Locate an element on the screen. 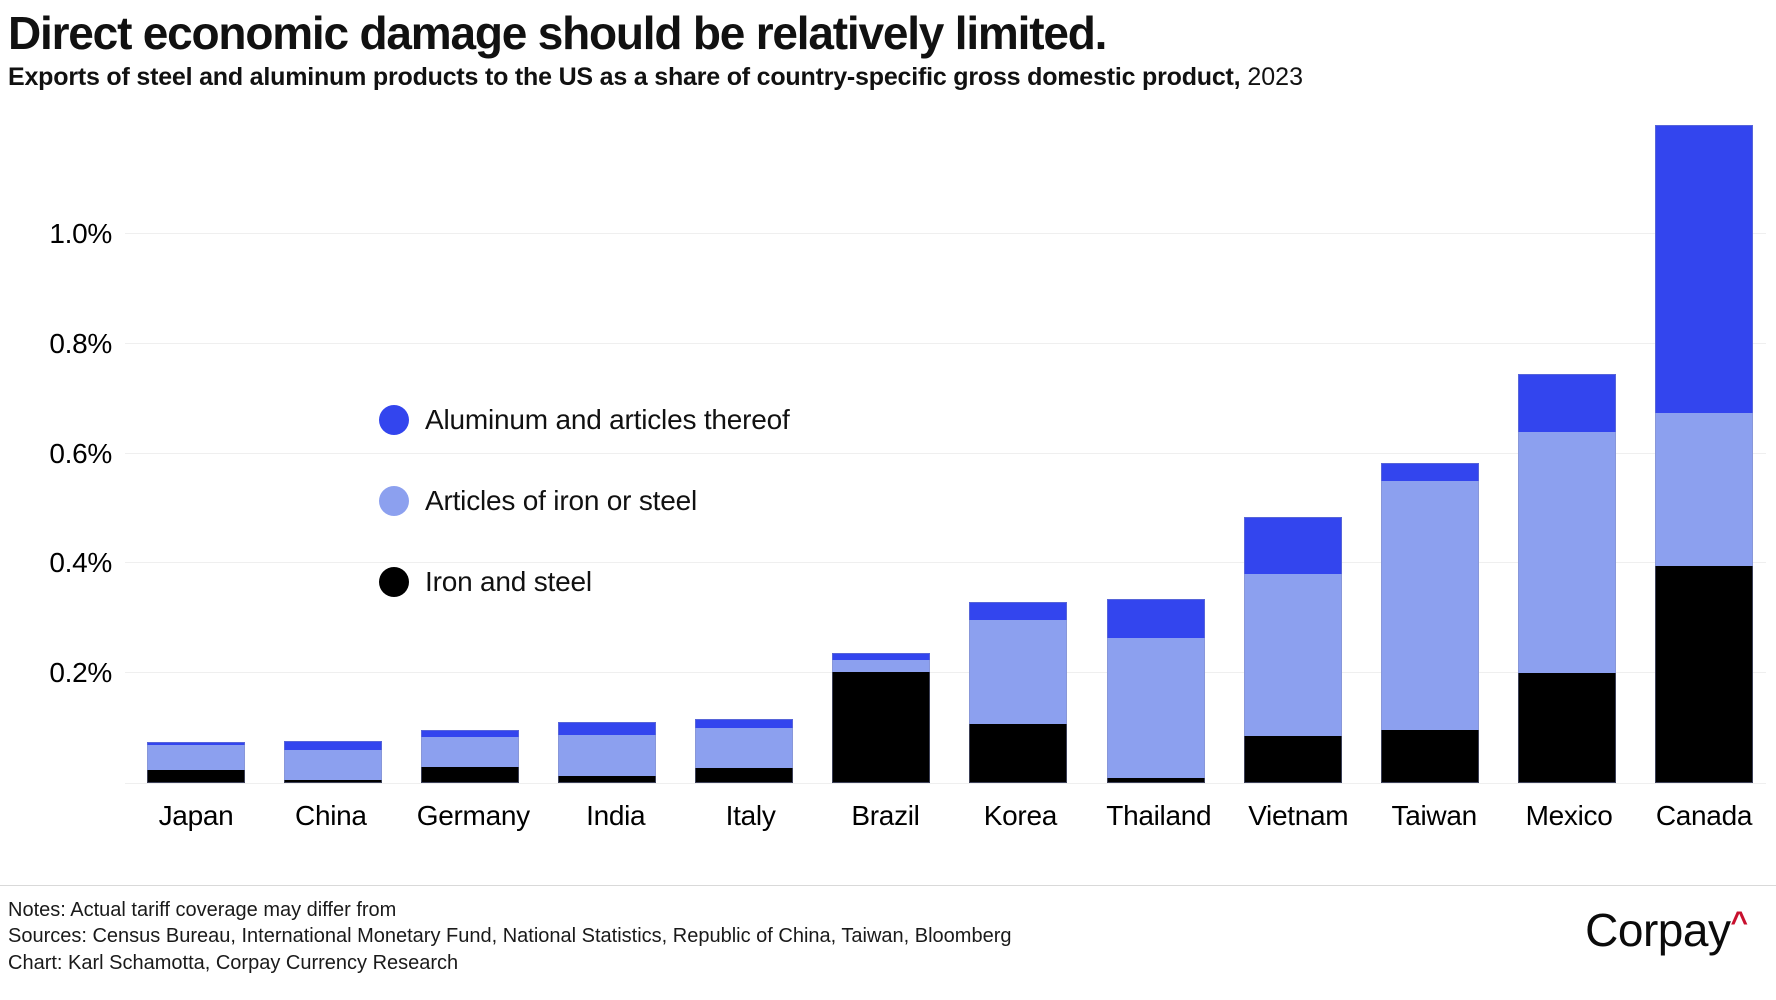 The image size is (1776, 1000). y-axis-labels: 0.2% 0.4% 0.6% 0.8% 1.0% is located at coordinates (56, 446).